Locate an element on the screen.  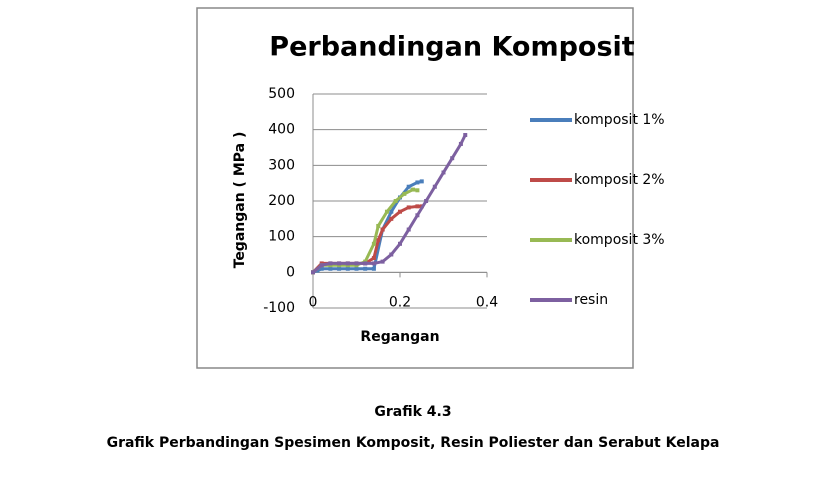
legend-label: komposit 3% is located at coordinates (619, 240).